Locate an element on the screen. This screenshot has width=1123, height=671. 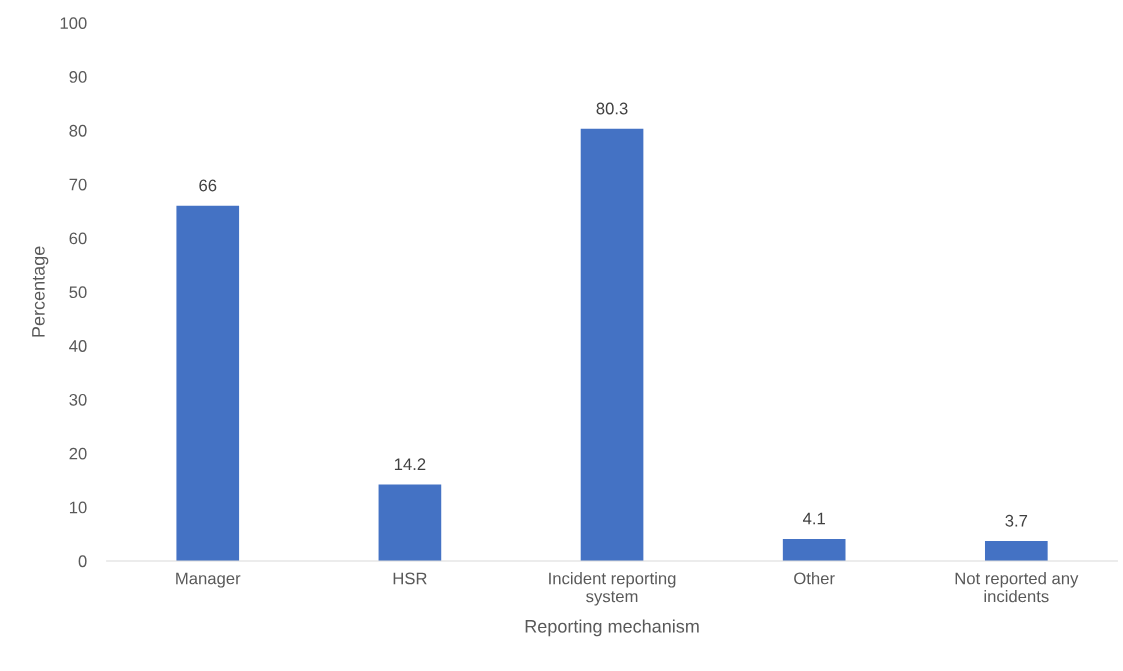
y-tick-label: 100 is located at coordinates (73, 23).